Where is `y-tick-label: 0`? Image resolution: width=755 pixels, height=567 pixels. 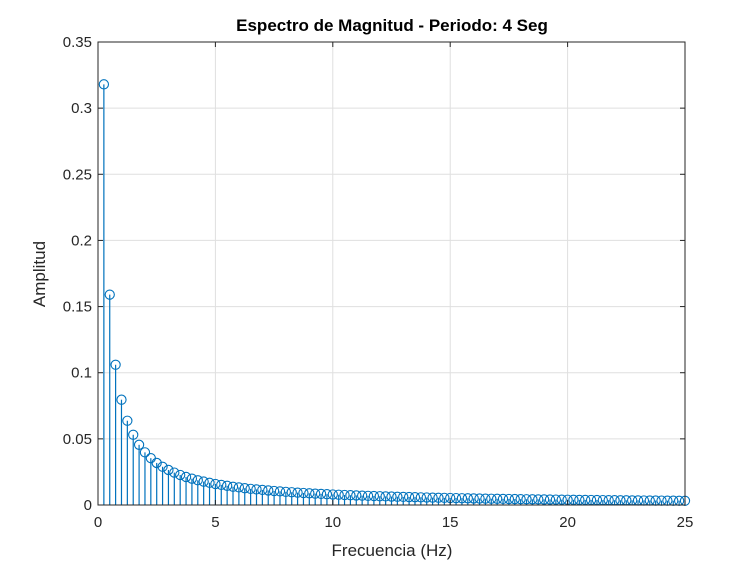
y-tick-label: 0 is located at coordinates (88, 505).